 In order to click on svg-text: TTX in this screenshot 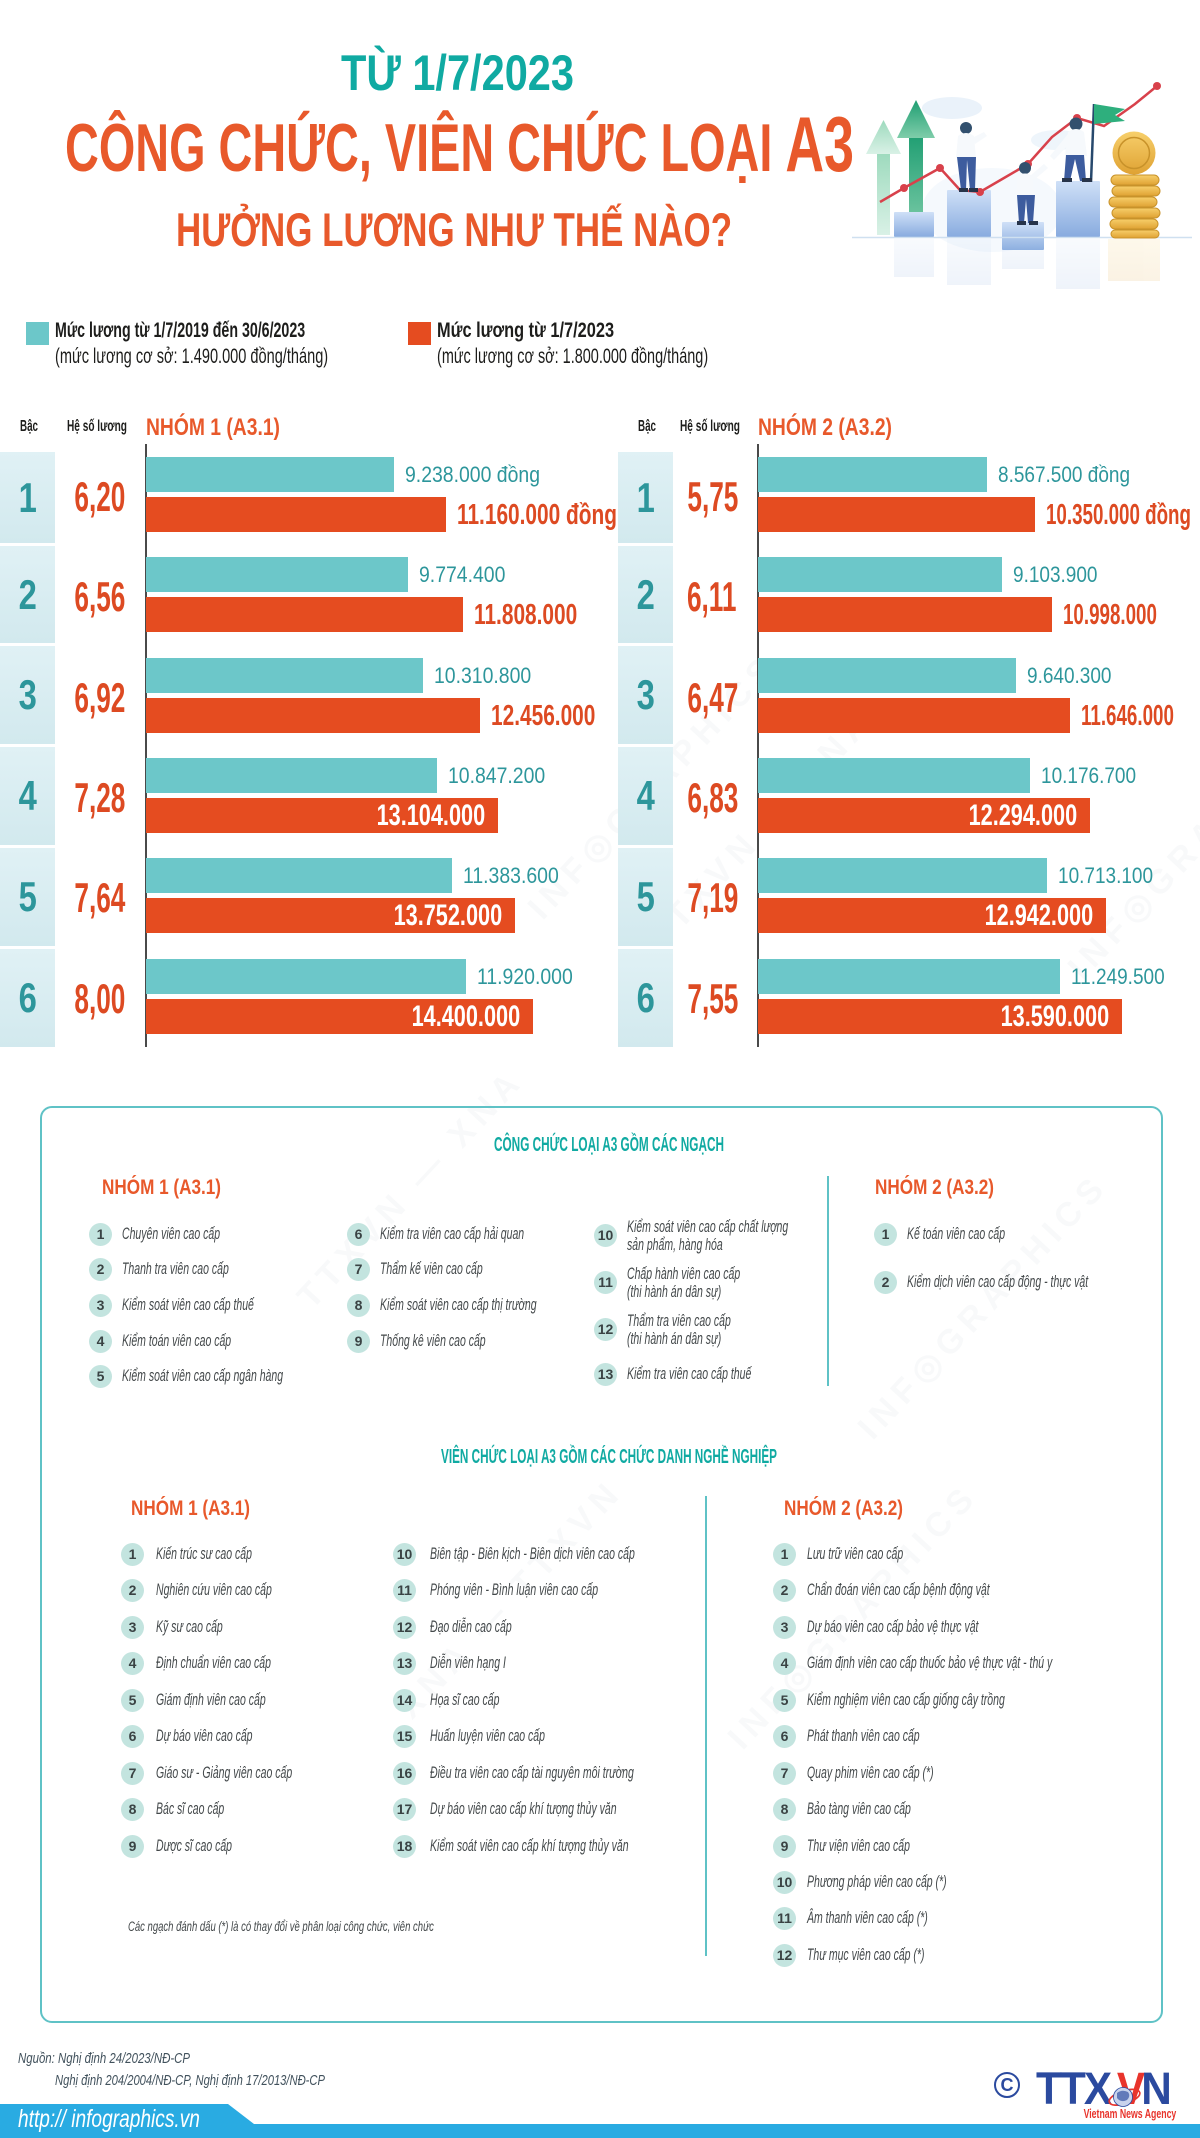, I will do `click(1074, 2091)`.